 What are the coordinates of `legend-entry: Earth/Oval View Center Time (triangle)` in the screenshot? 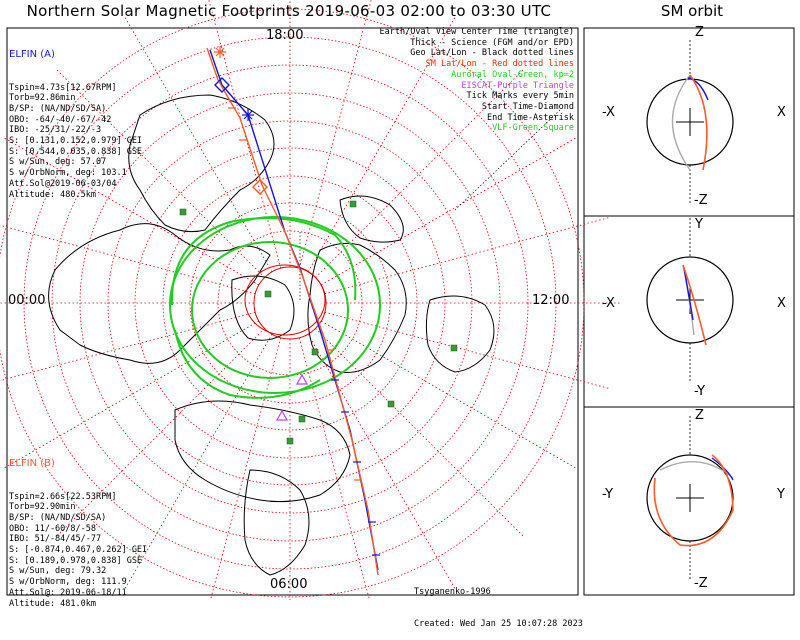 It's located at (476, 32).